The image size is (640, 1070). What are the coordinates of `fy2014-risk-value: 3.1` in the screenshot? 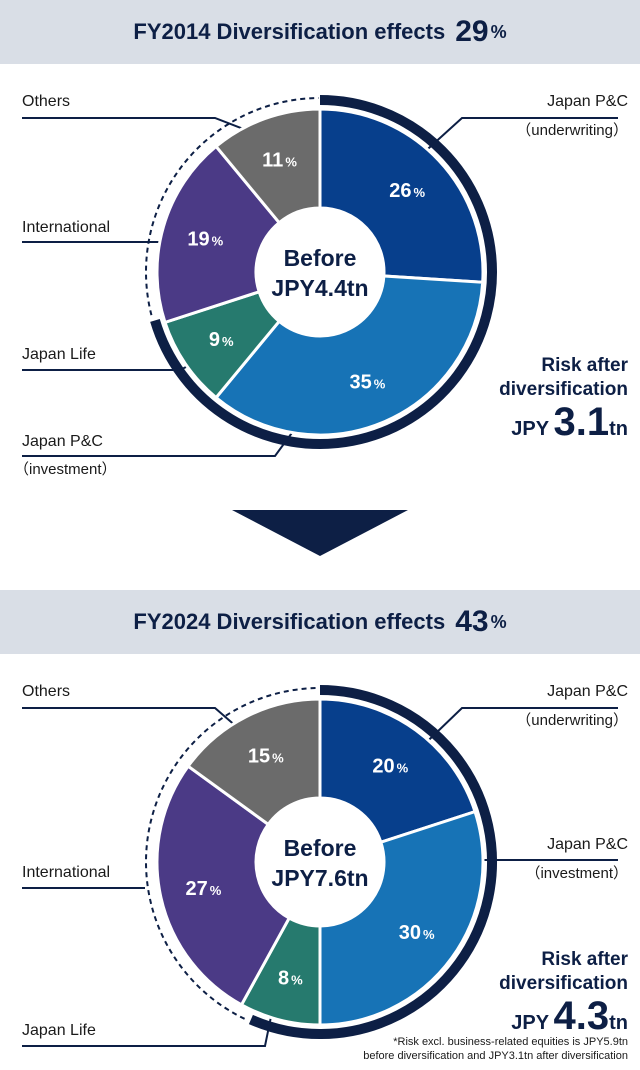 It's located at (581, 422).